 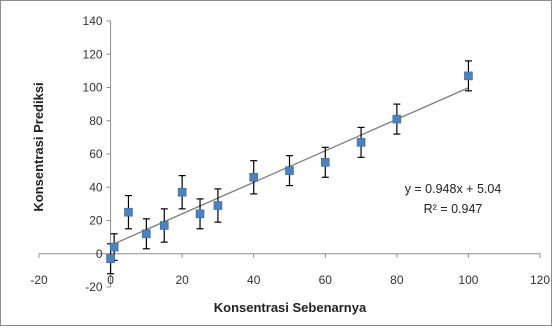 What do you see at coordinates (93, 54) in the screenshot?
I see `y-tick-label: 120` at bounding box center [93, 54].